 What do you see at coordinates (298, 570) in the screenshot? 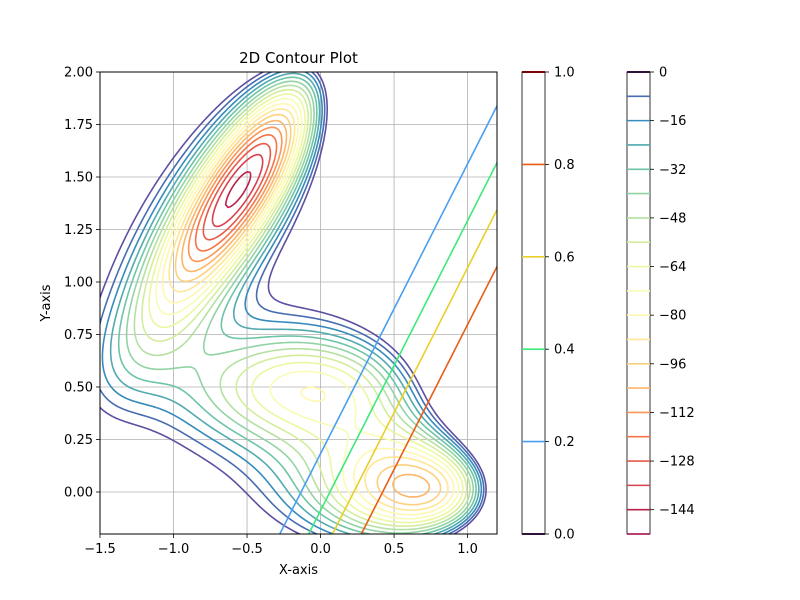
I see `x-axis-label: X-axis` at bounding box center [298, 570].